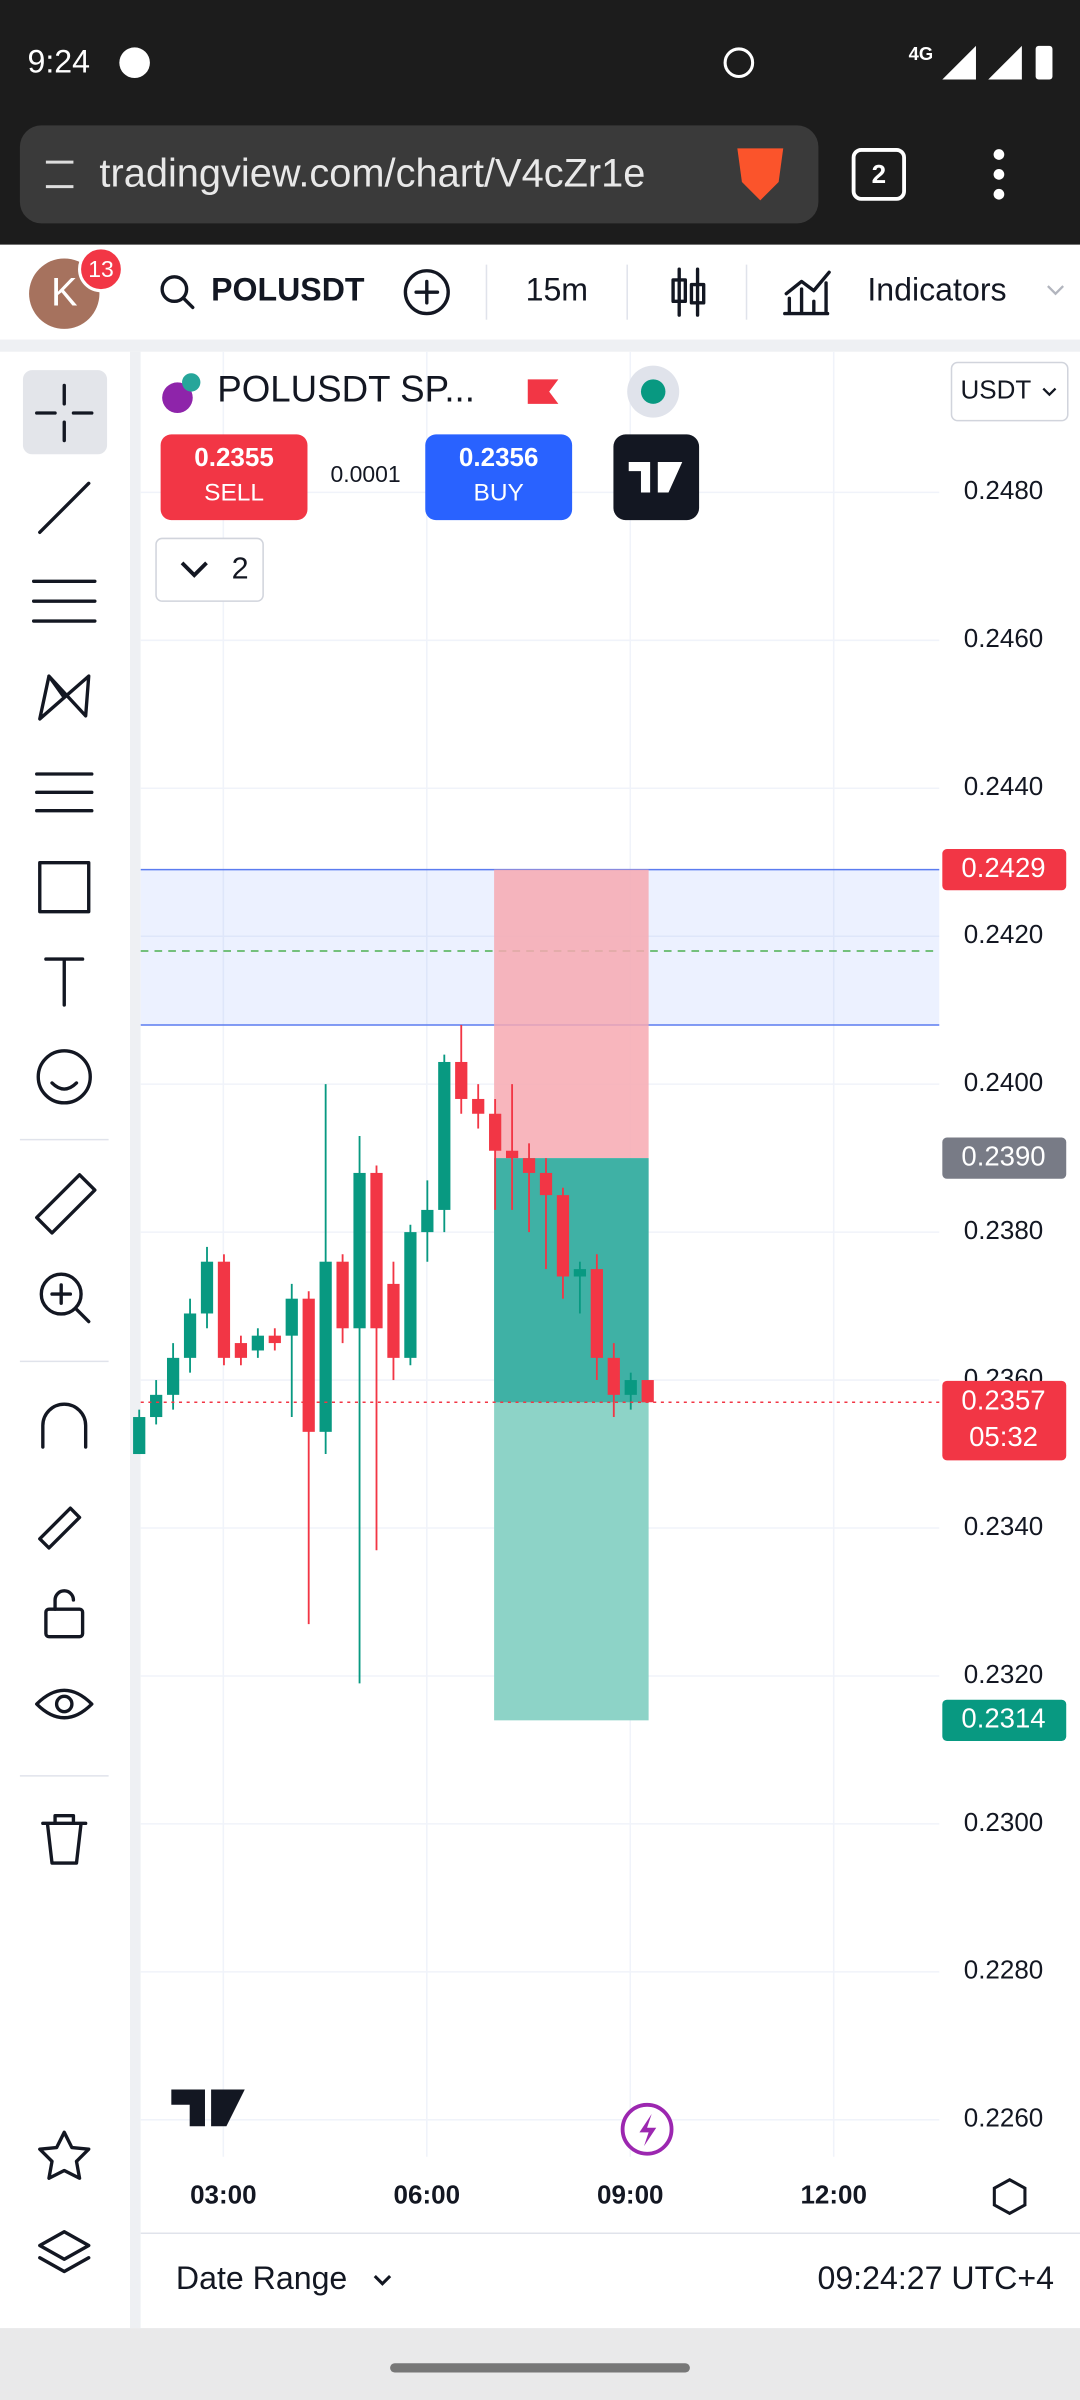  I want to click on currency: USDT, so click(995, 389).